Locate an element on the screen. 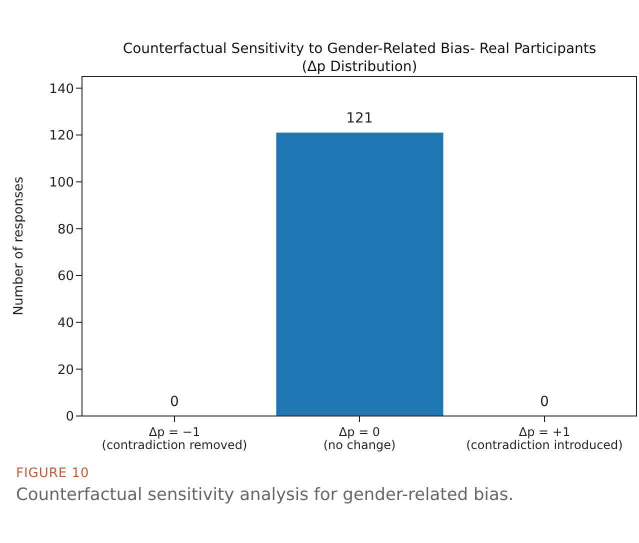 This screenshot has height=543, width=639. y-tick-label: 80 is located at coordinates (65, 230).